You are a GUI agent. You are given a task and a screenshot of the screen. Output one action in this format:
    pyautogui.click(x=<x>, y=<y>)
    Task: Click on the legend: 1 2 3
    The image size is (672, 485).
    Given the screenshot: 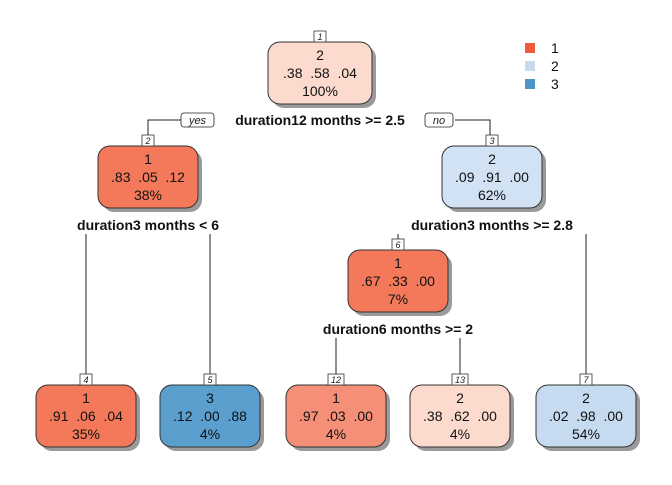 What is the action you would take?
    pyautogui.click(x=542, y=66)
    